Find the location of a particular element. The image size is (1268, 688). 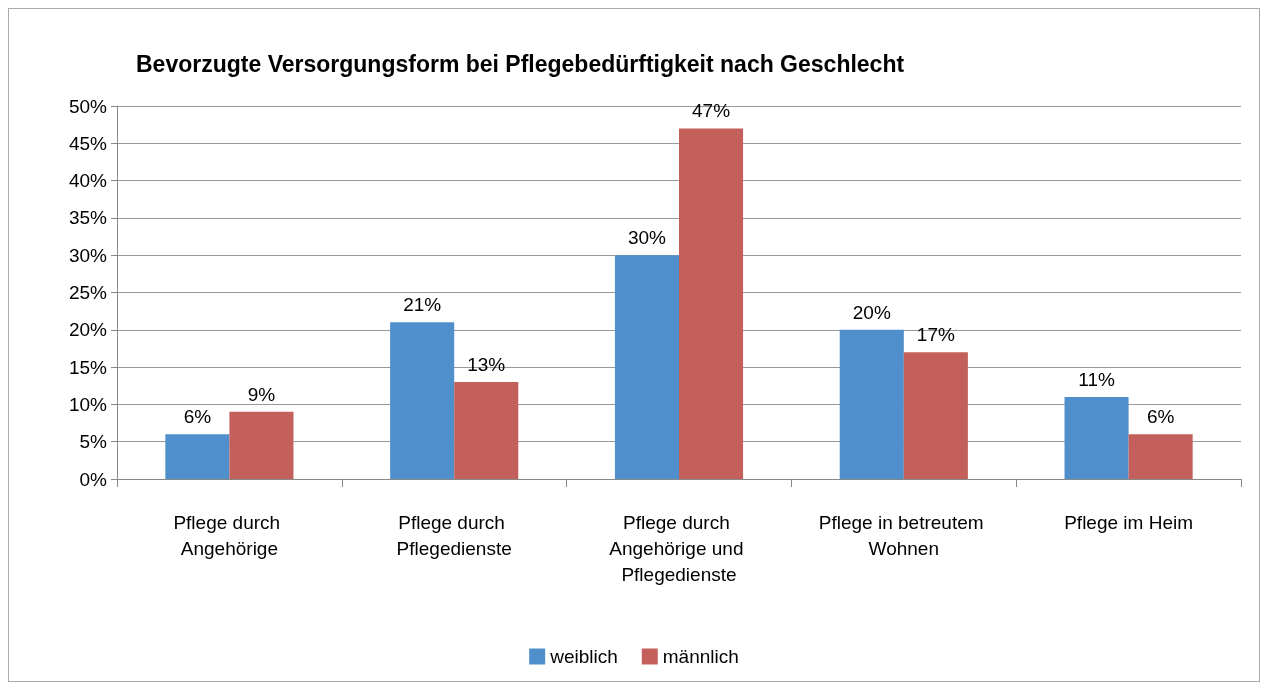

data-label: 11% is located at coordinates (1096, 379).